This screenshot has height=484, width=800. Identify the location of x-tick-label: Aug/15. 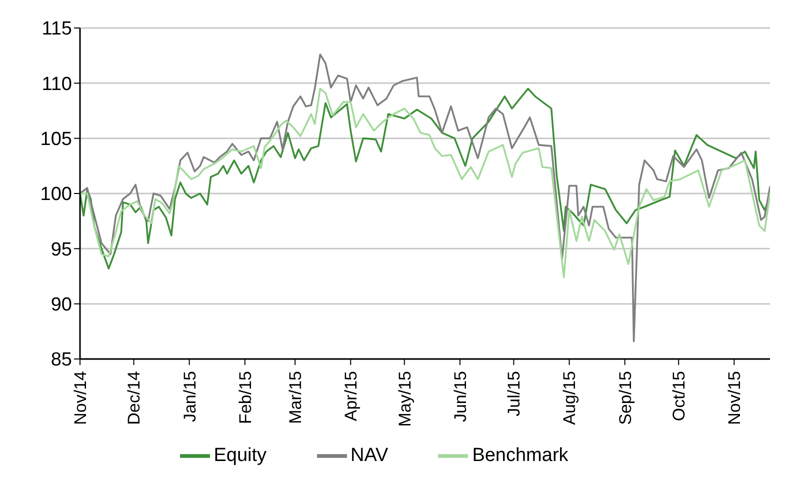
(570, 398).